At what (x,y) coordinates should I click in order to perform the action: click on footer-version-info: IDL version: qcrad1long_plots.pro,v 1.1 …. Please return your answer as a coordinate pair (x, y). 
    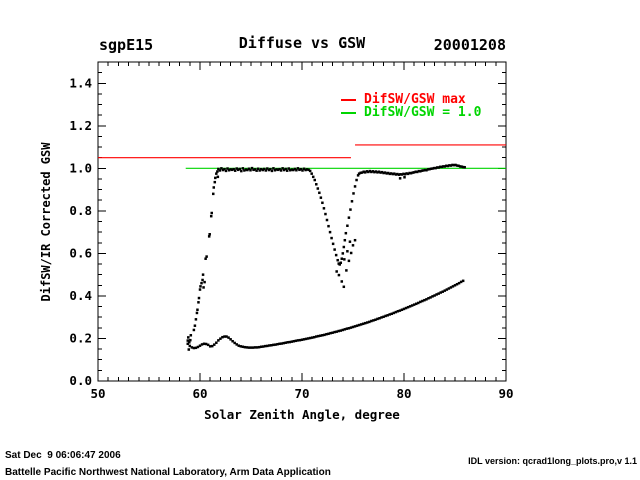
    Looking at the image, I should click on (523, 460).